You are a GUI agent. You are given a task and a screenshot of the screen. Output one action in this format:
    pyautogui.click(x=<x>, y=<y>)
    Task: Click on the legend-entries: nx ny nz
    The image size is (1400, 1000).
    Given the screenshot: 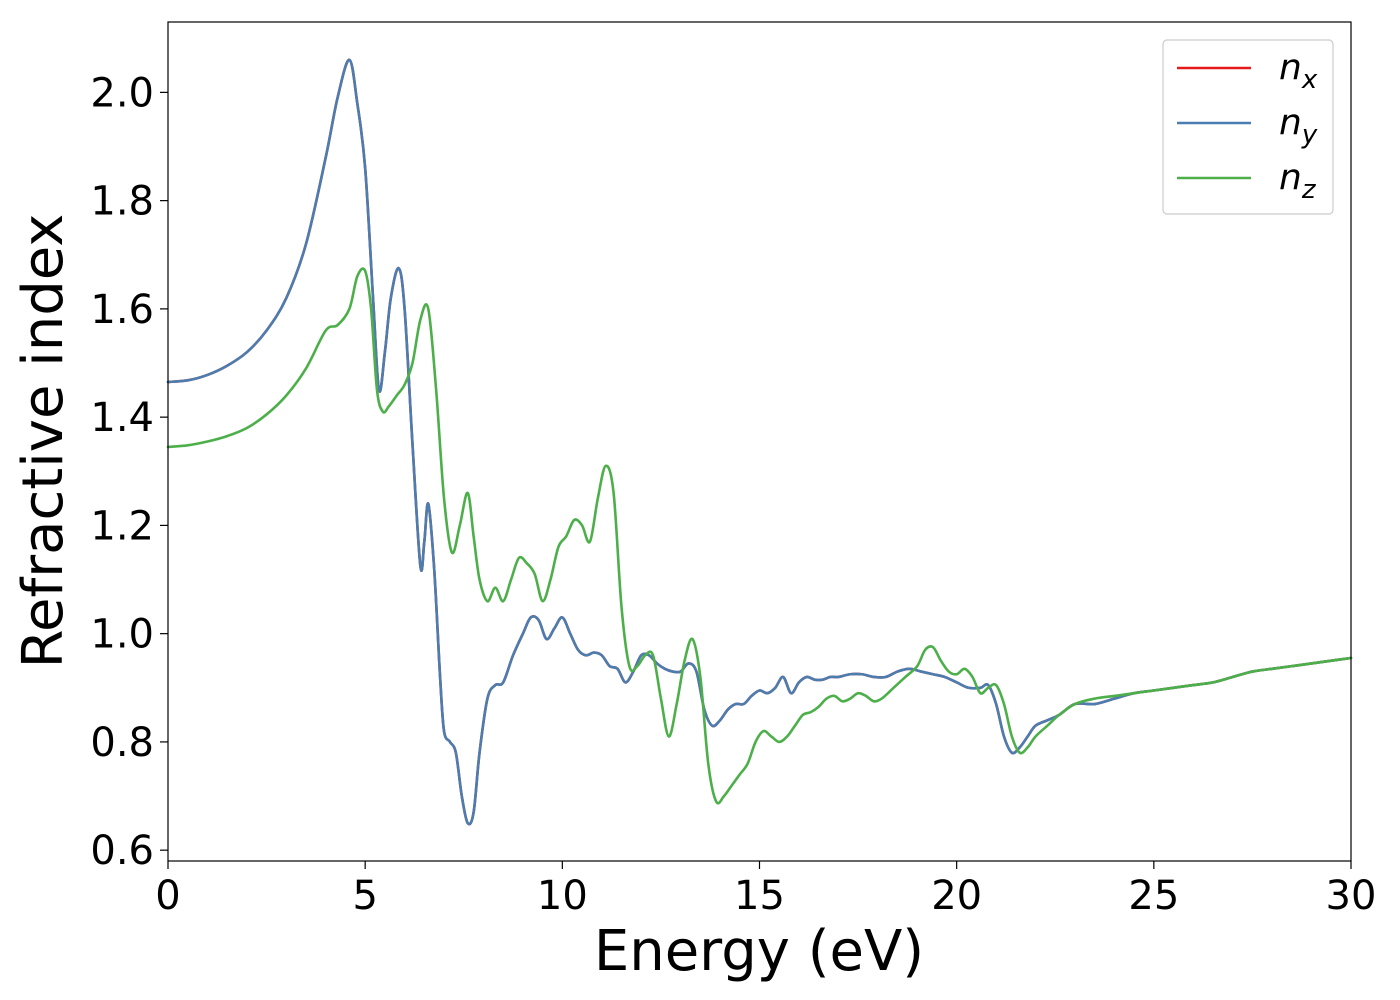 What is the action you would take?
    pyautogui.click(x=1247, y=126)
    